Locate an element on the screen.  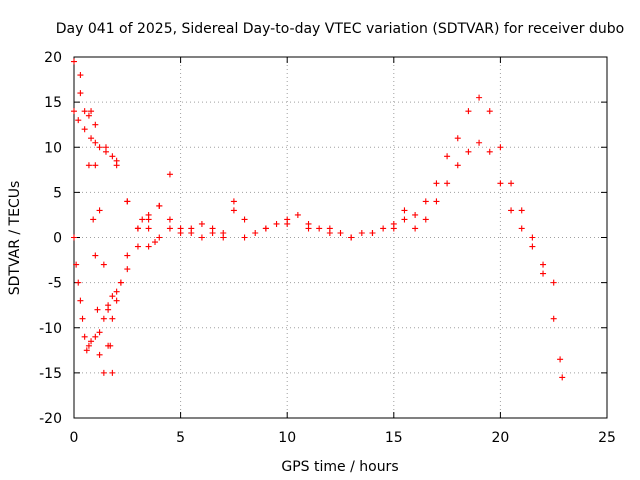
x-tick-label: 20 is located at coordinates (500, 438).